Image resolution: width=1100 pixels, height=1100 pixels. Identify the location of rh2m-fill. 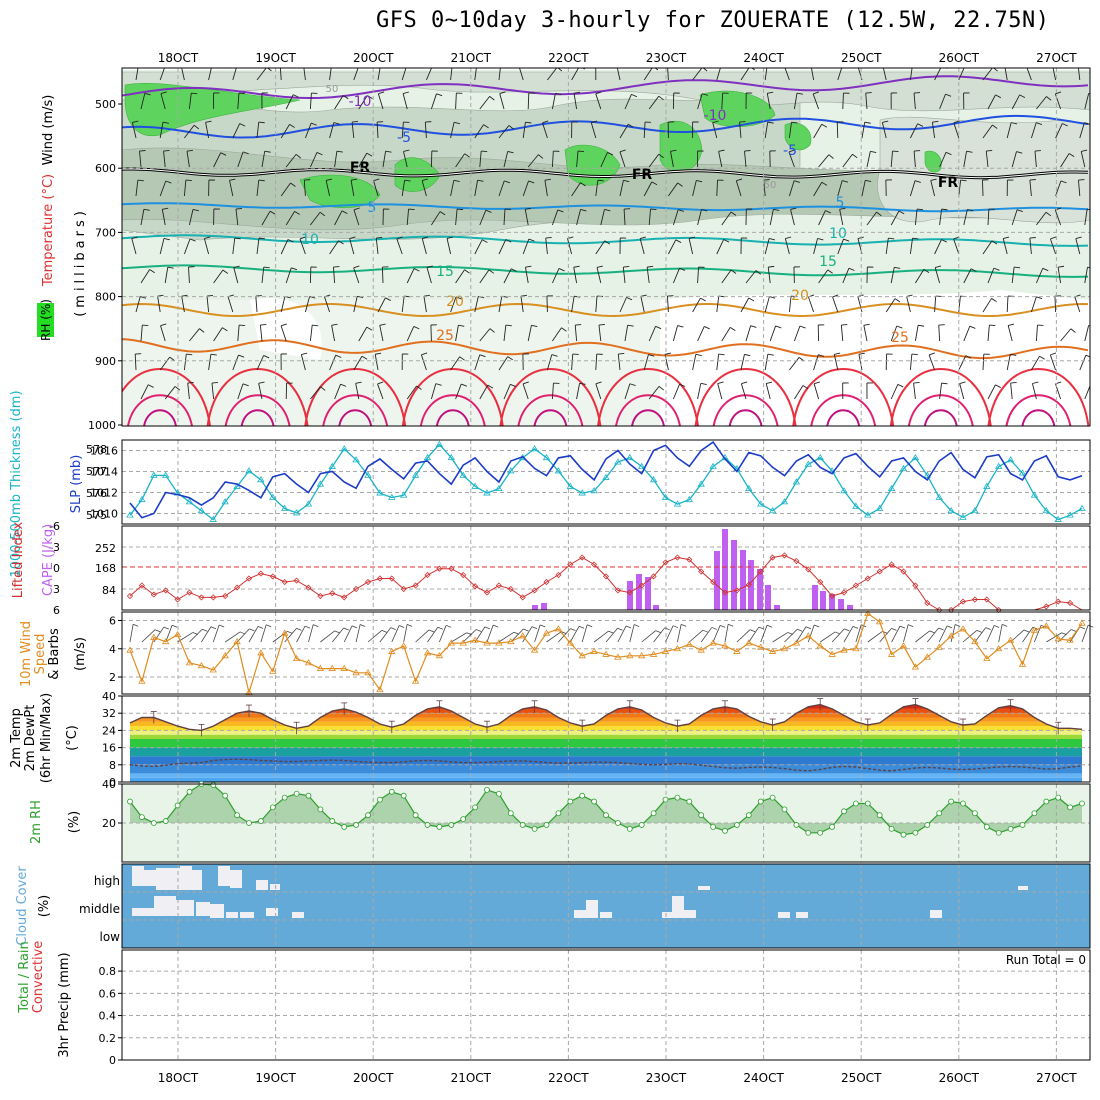
(606, 809).